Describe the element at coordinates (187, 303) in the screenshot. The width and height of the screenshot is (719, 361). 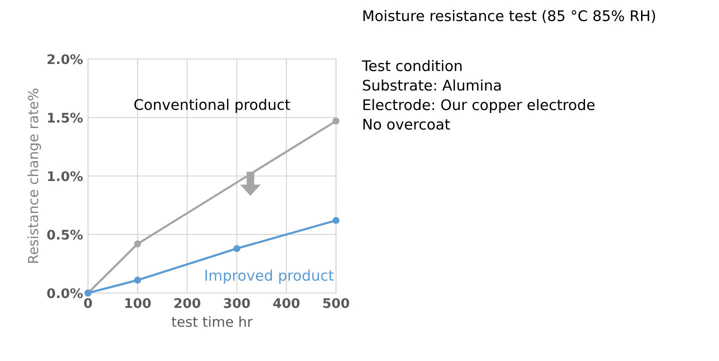
I see `x-tick-label: 200` at that location.